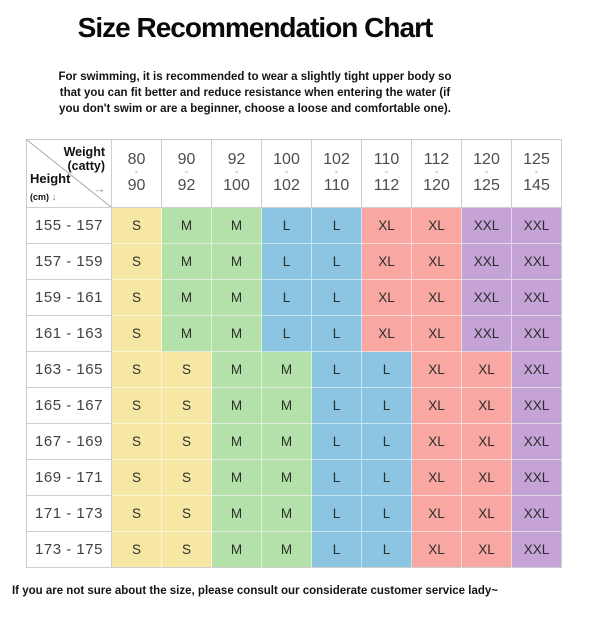  I want to click on table-row: 165 - 167 S S M M L L XL XL XXL, so click(294, 405).